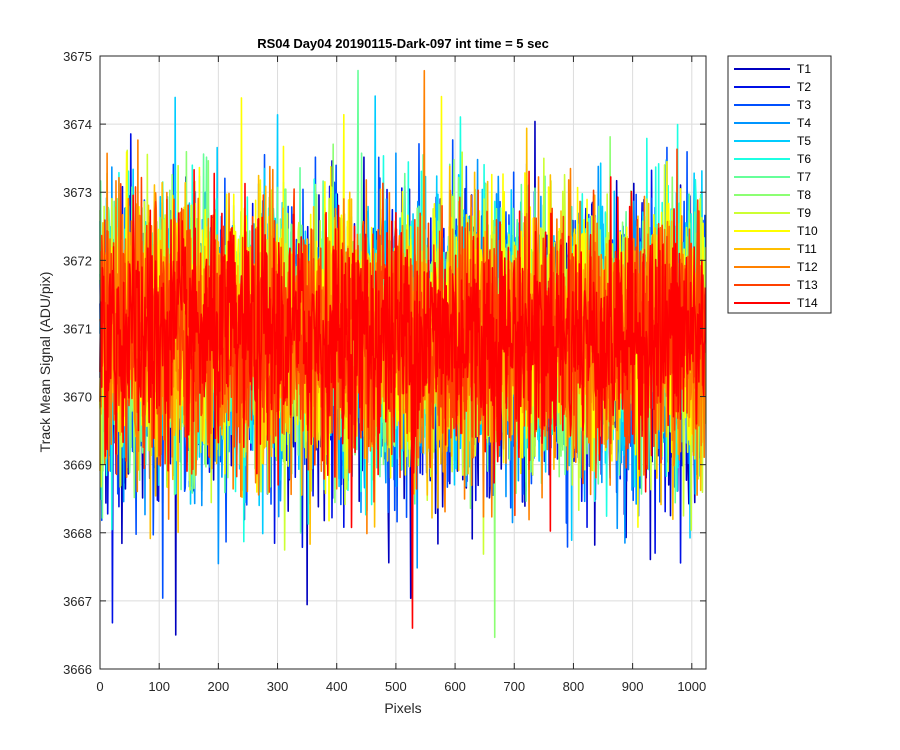  Describe the element at coordinates (807, 285) in the screenshot. I see `legend-label-t13: T13` at that location.